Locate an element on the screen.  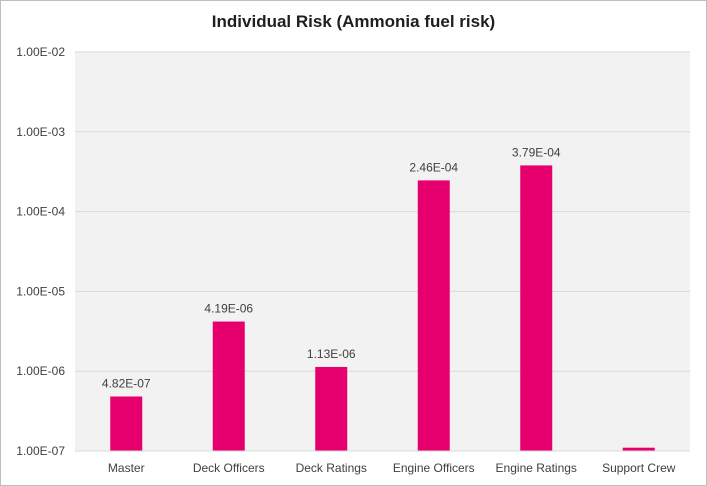
data-label: 4.82E-07 is located at coordinates (126, 383).